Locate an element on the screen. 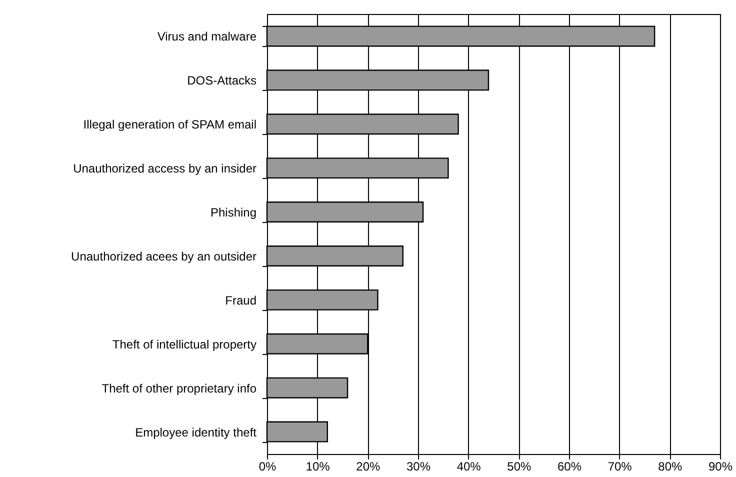 Image resolution: width=736 pixels, height=477 pixels. y-tick-label: DOS-Attacks is located at coordinates (221, 81).